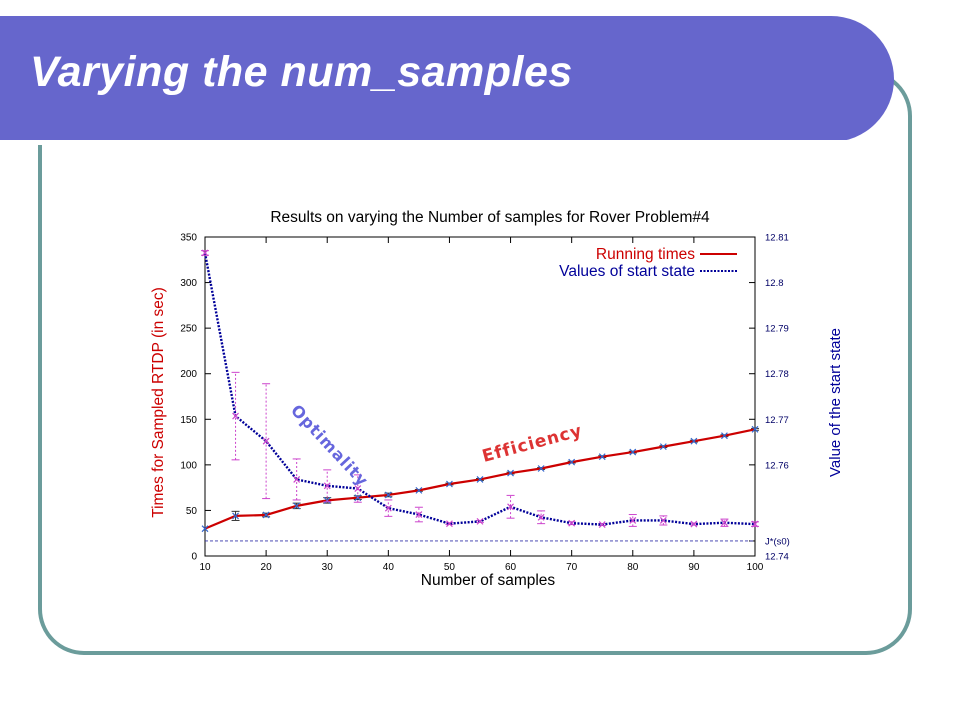  I want to click on y-tick-label: 50, so click(192, 511).